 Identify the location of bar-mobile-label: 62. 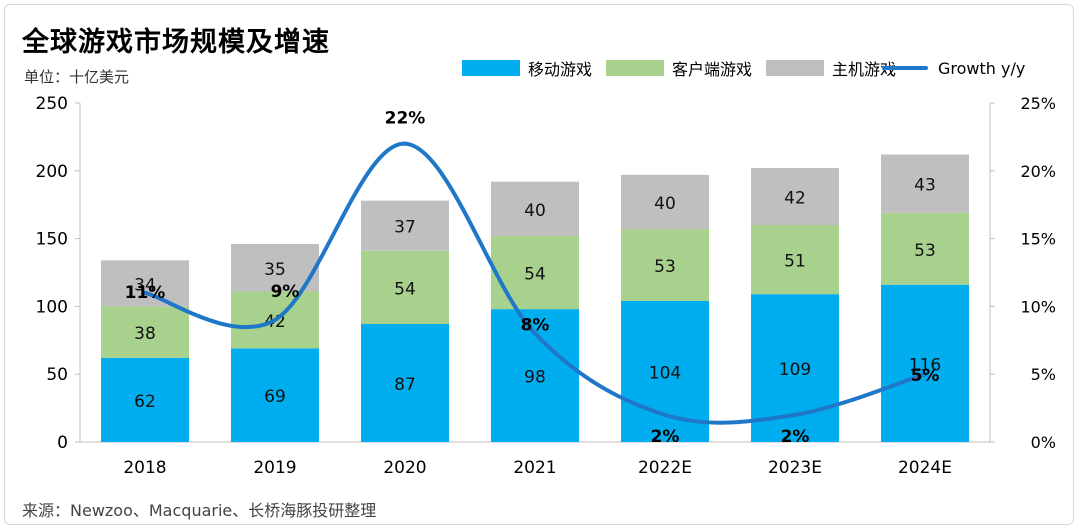
(145, 402).